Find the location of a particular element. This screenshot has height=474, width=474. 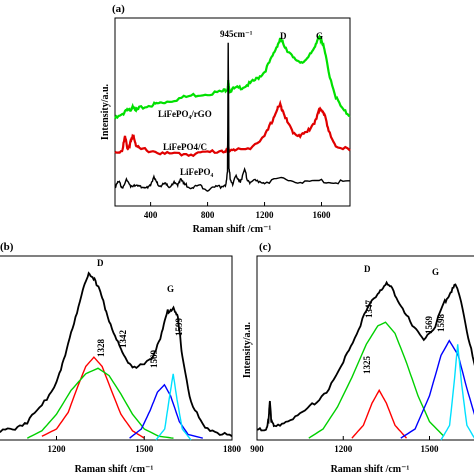

panel-b-1342-label: 1342 is located at coordinates (123, 339).